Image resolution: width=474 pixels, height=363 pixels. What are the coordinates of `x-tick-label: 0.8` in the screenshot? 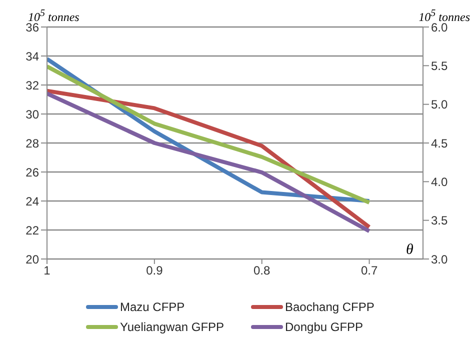 It's located at (262, 271).